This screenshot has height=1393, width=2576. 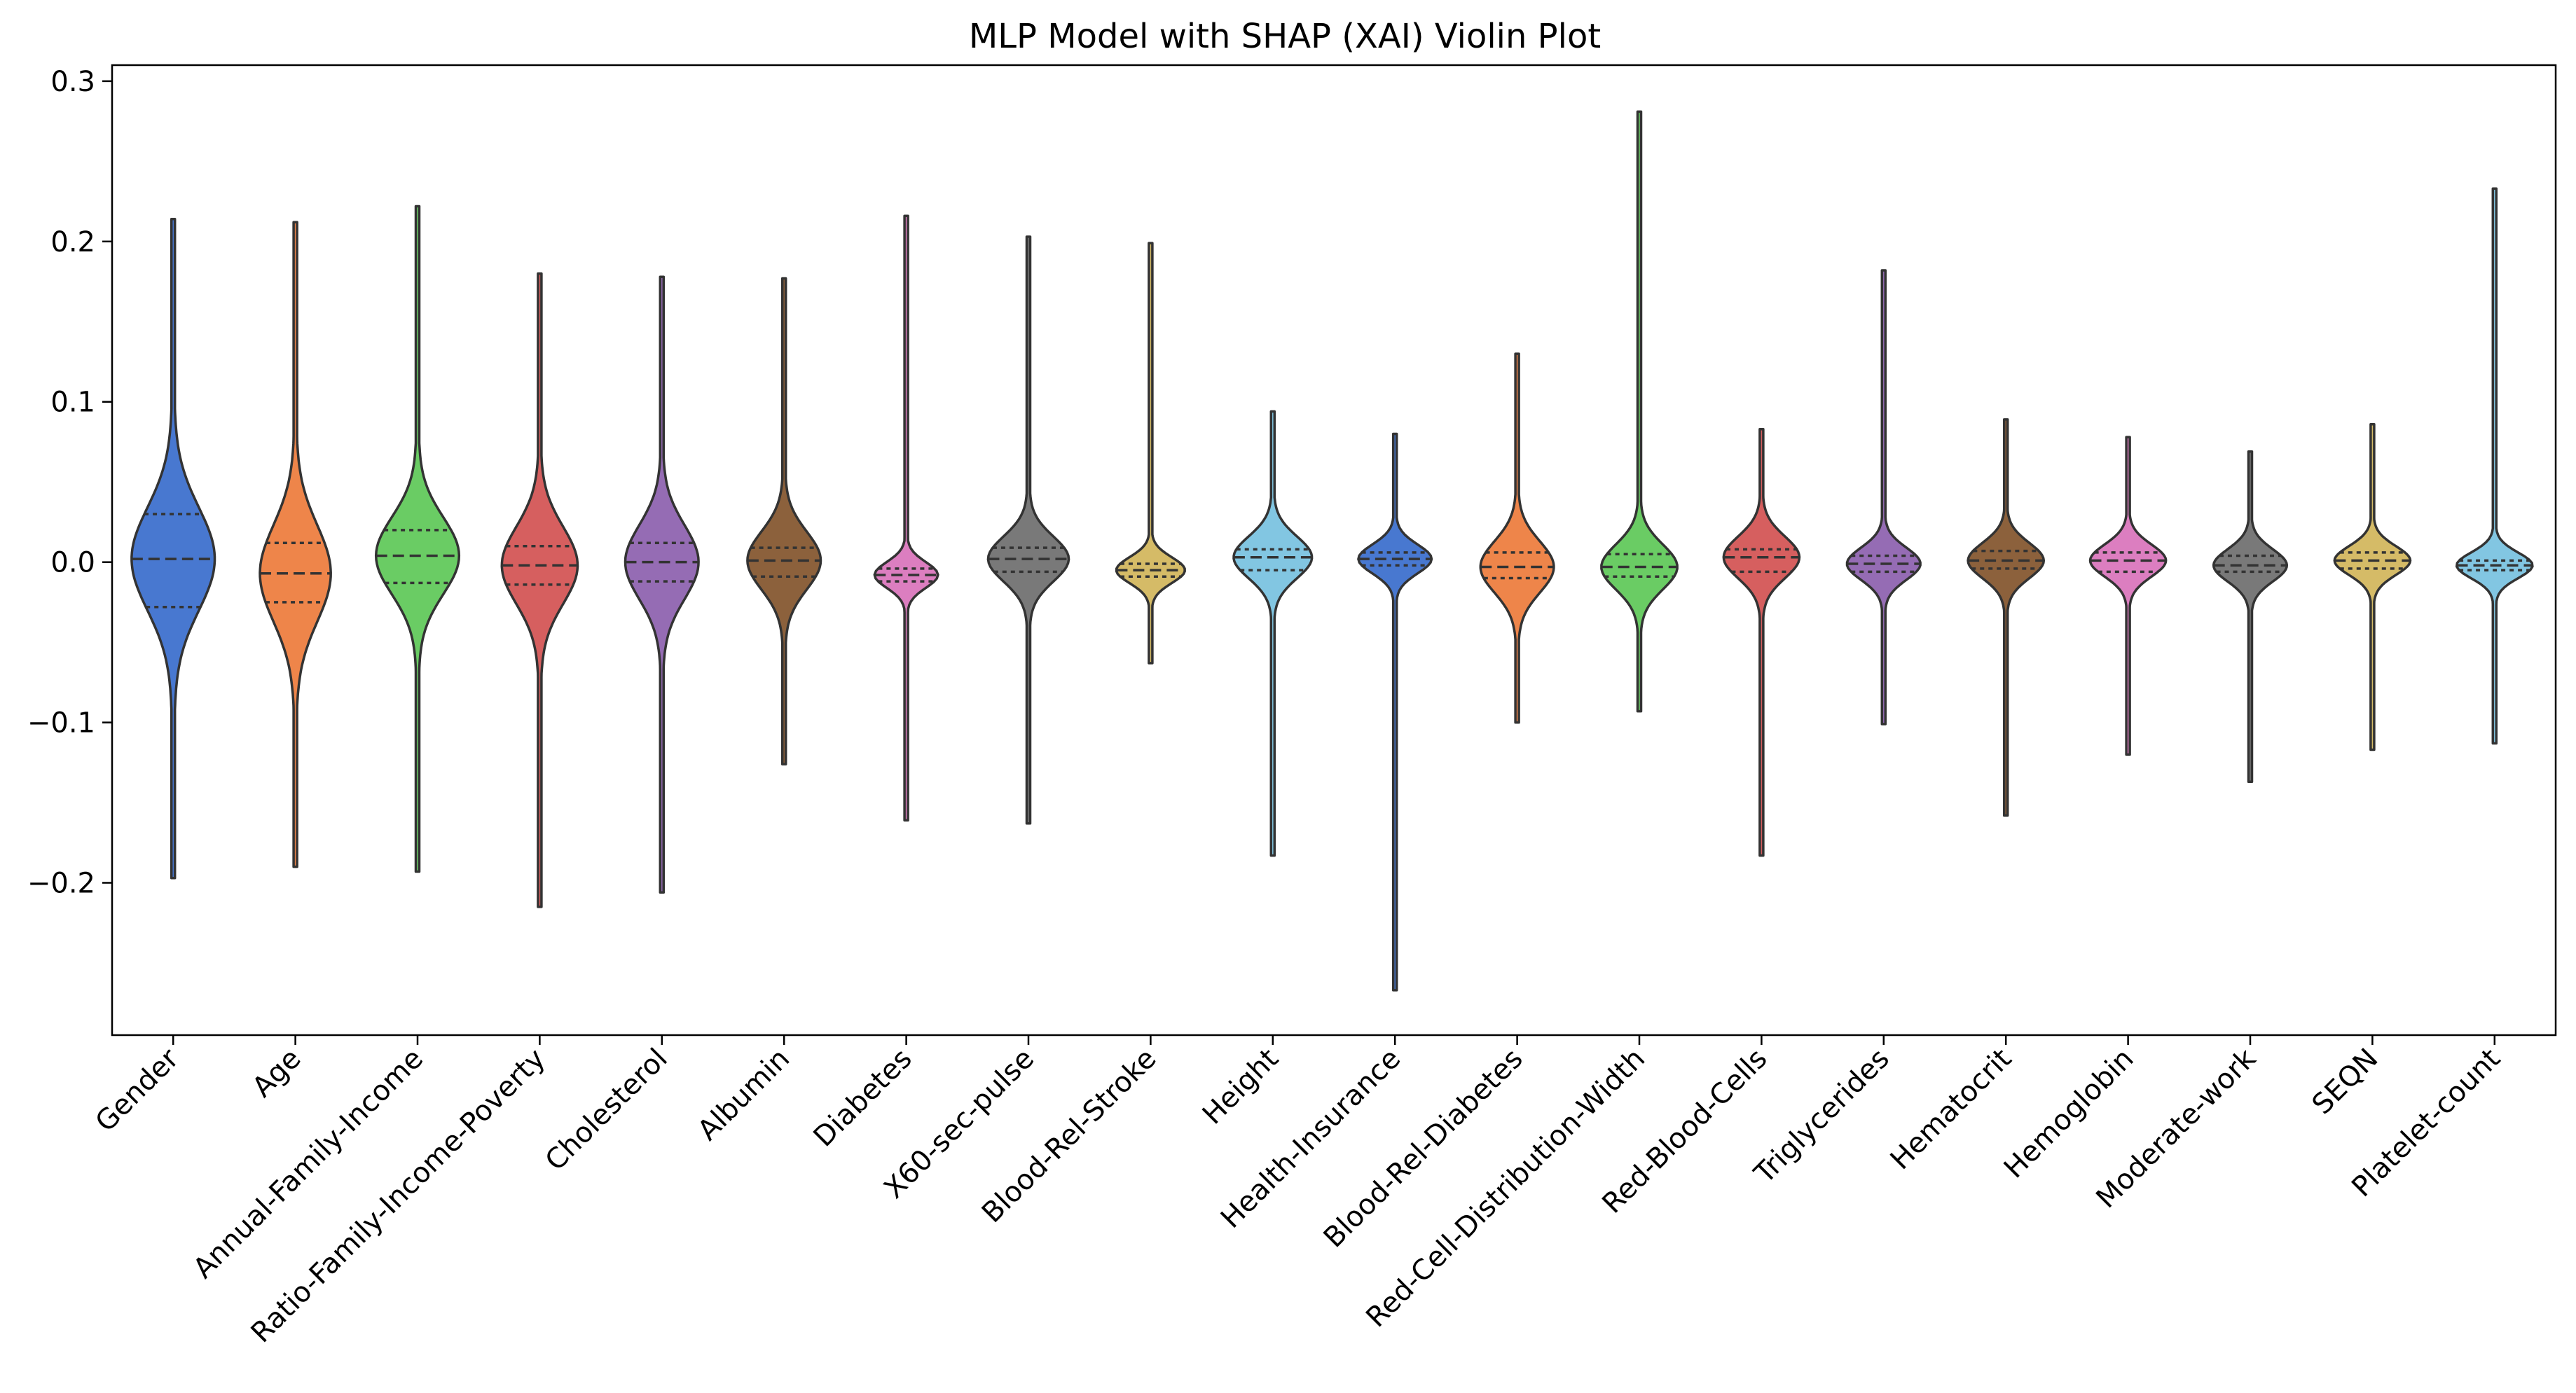 What do you see at coordinates (2345, 1082) in the screenshot?
I see `x-tick-label: SEQN` at bounding box center [2345, 1082].